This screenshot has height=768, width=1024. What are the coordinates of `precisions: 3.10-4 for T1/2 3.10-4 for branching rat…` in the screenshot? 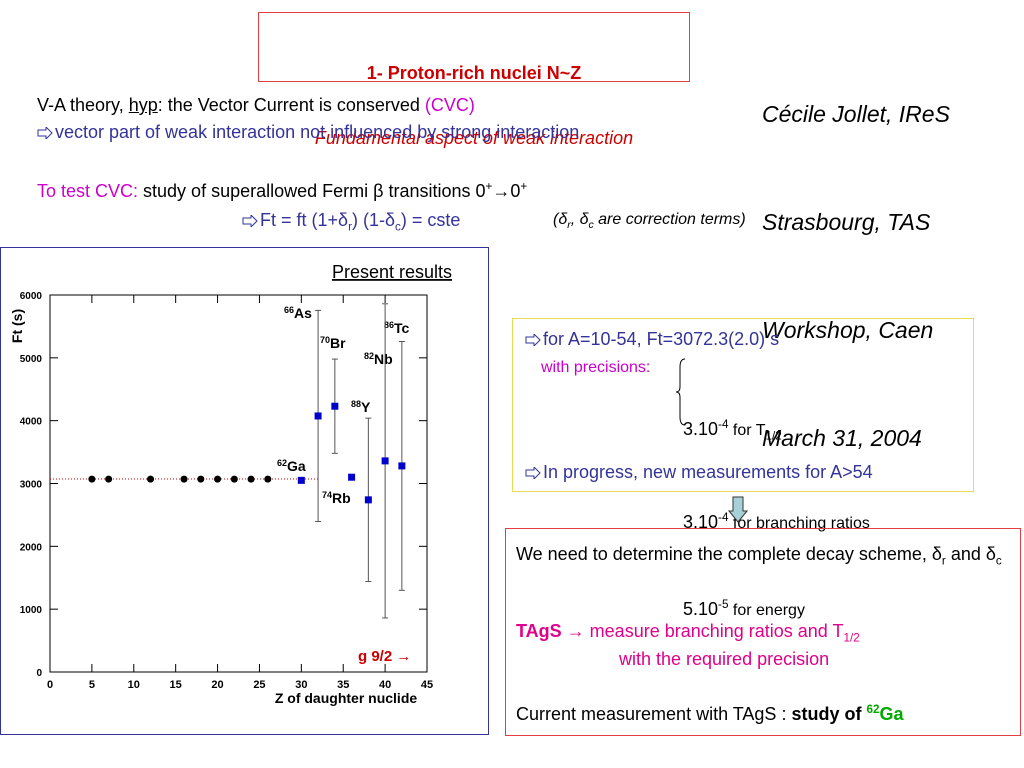 It's located at (776, 517).